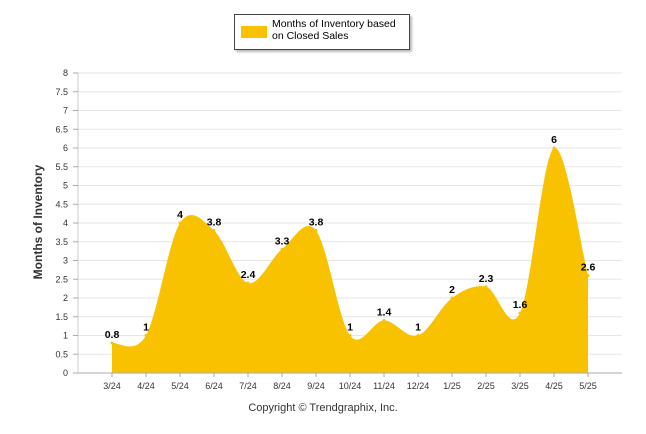  Describe the element at coordinates (65, 336) in the screenshot. I see `y-tick-label: 1` at that location.